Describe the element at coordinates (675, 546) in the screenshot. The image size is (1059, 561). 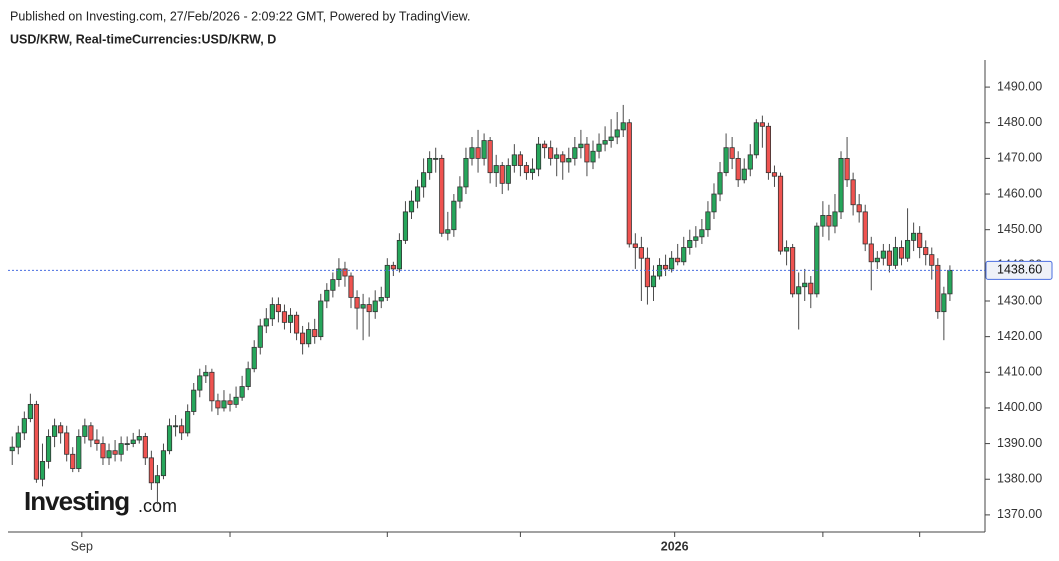
I see `x-tick-label: 2026` at that location.